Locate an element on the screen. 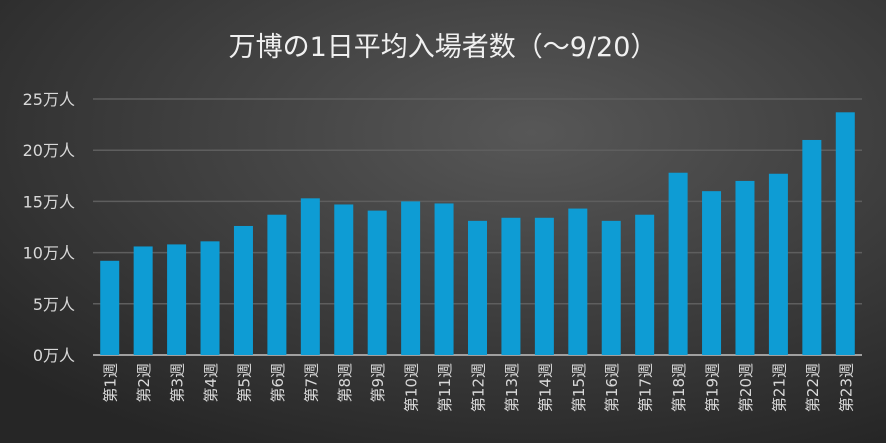 Image resolution: width=886 pixels, height=443 pixels. x-tick-label: 第11週 is located at coordinates (445, 387).